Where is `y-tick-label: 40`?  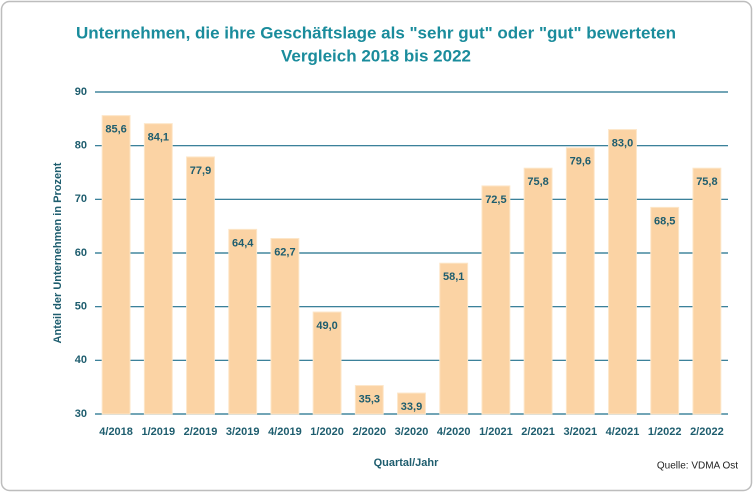
y-tick-label: 40 is located at coordinates (81, 360).